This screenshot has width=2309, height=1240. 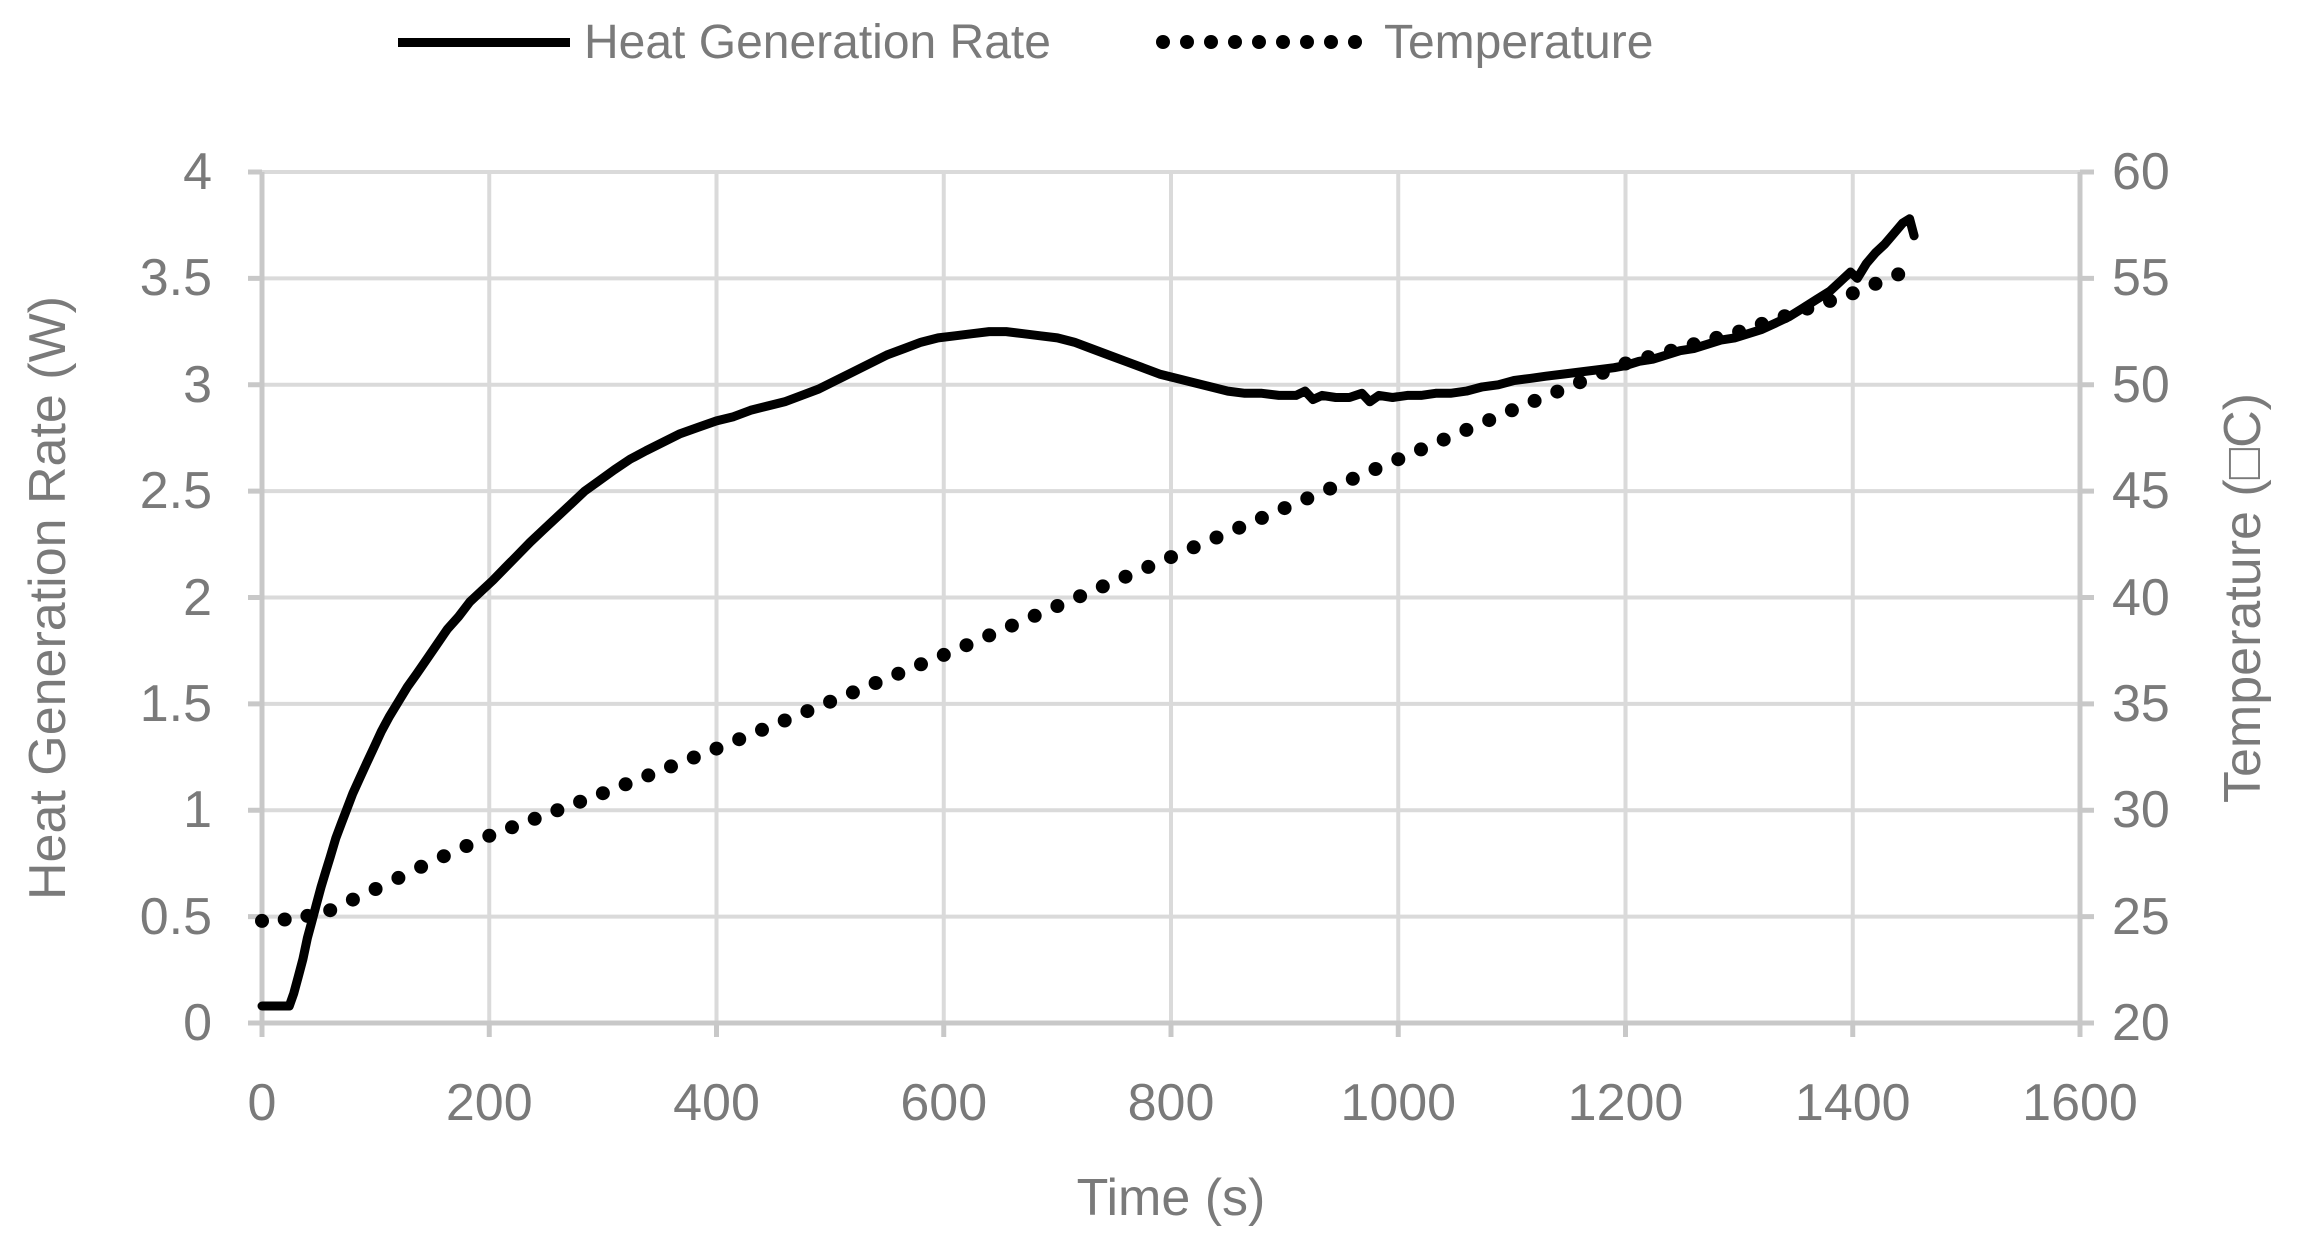 I want to click on right-axis-tick-label: 30, so click(x=2141, y=810).